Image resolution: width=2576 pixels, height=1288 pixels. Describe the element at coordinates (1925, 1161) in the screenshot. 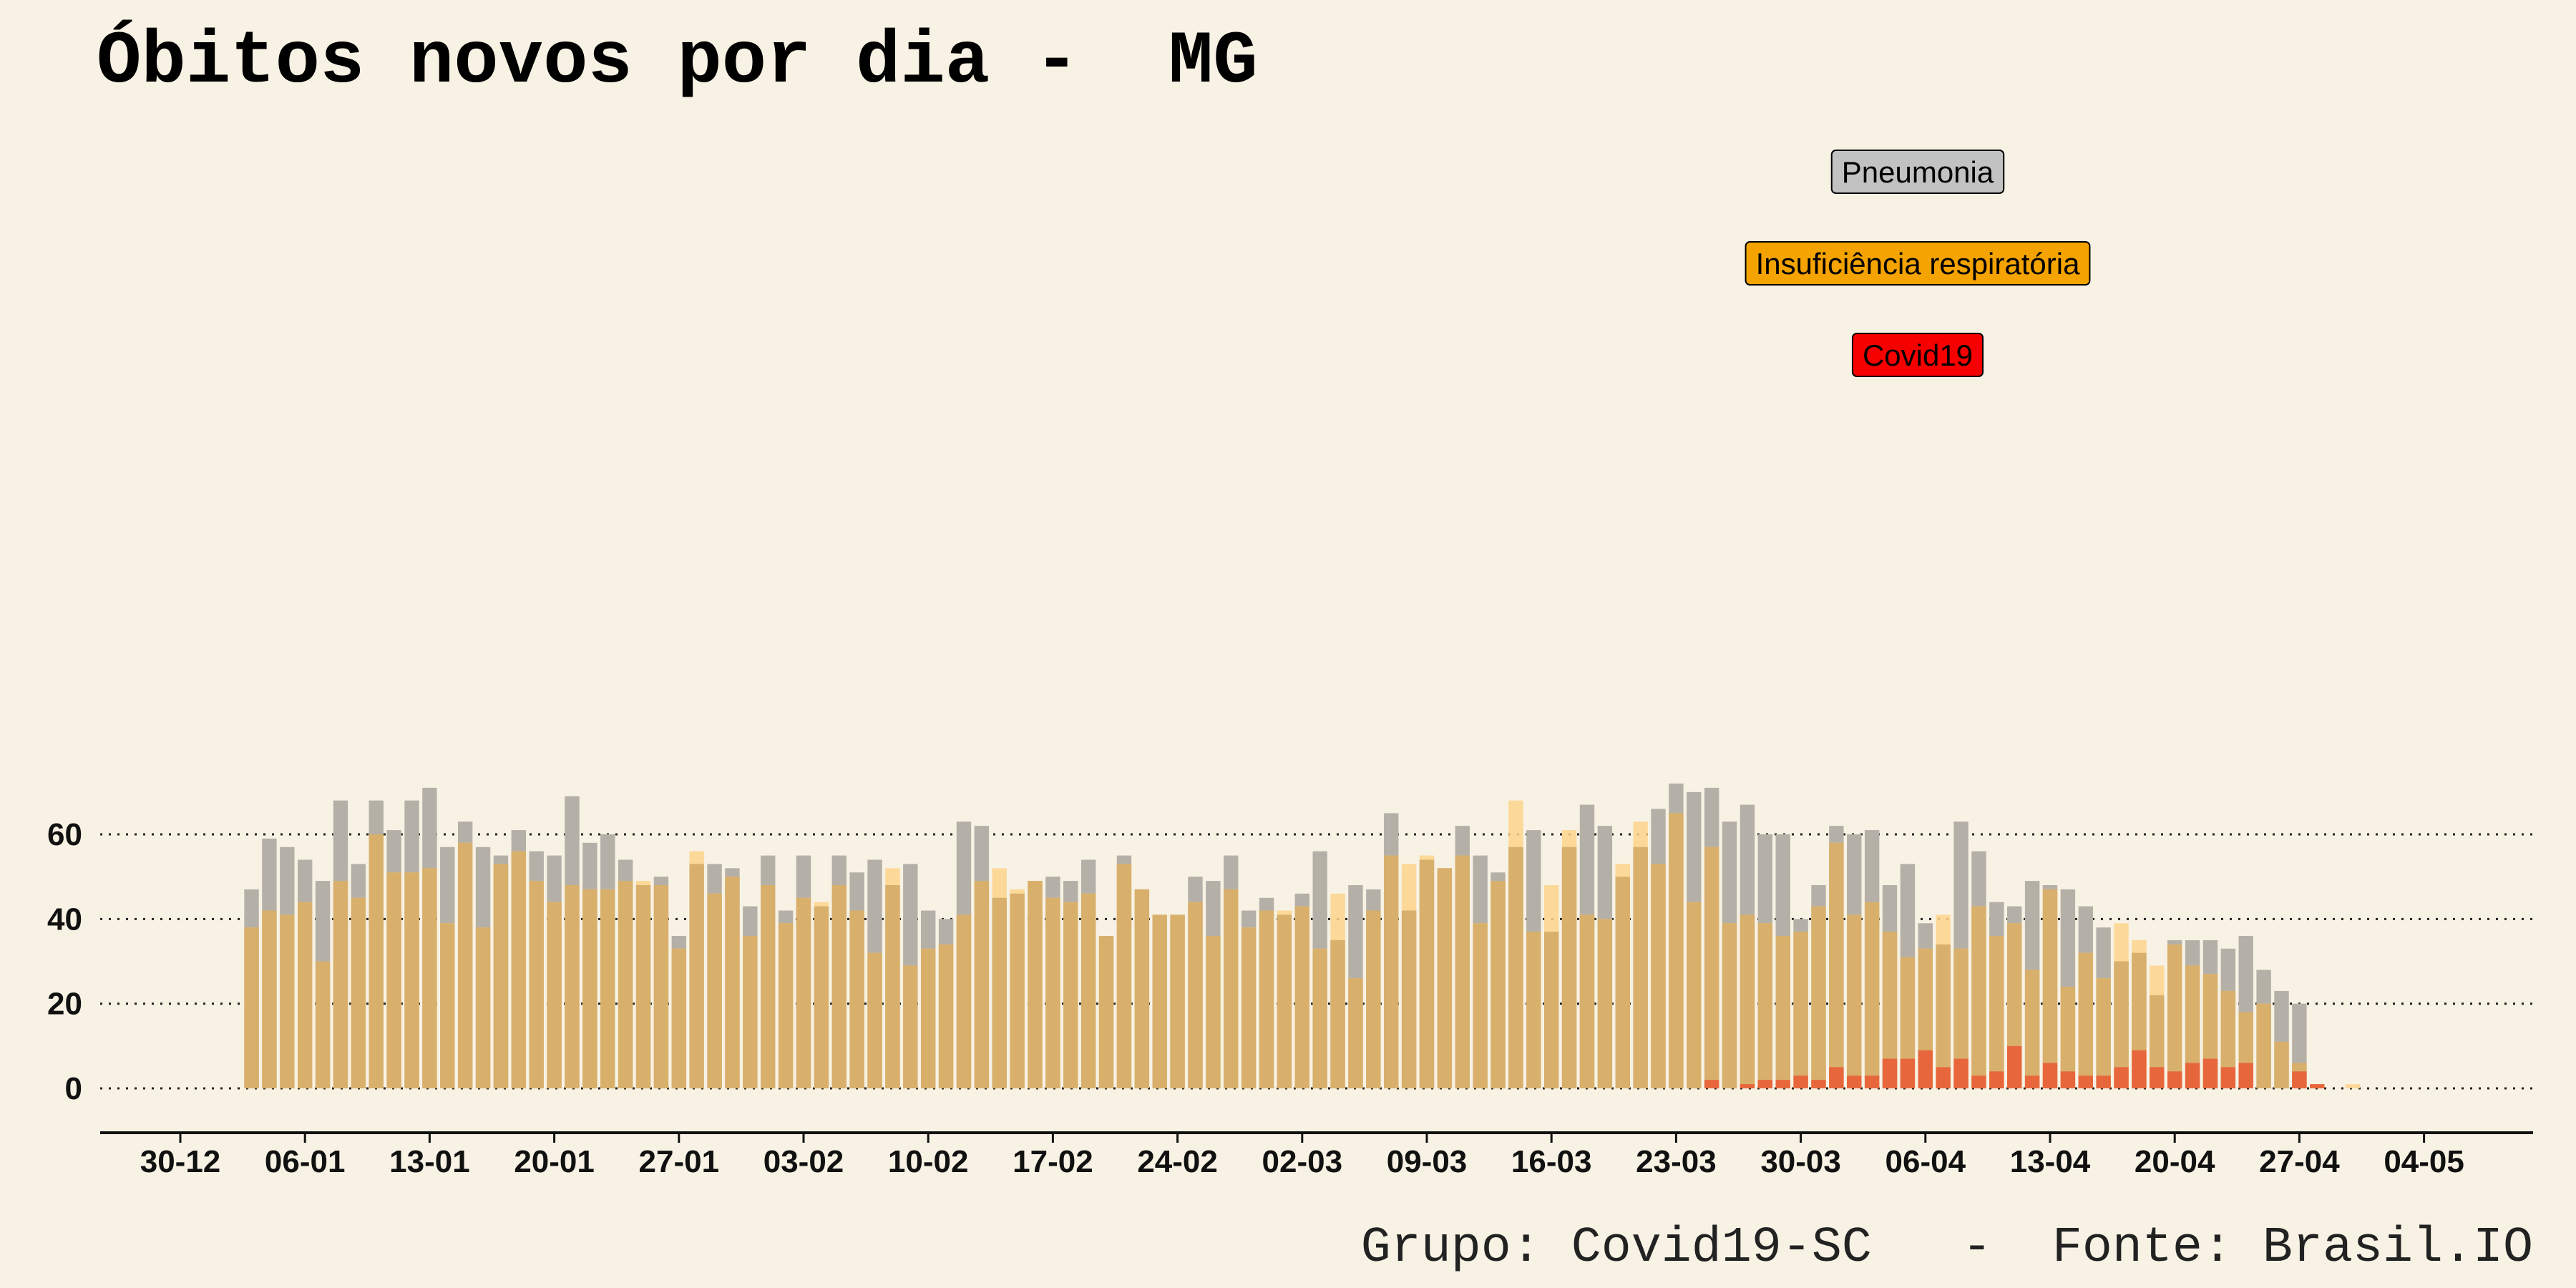

I see `x-tick-label: 06-04` at that location.